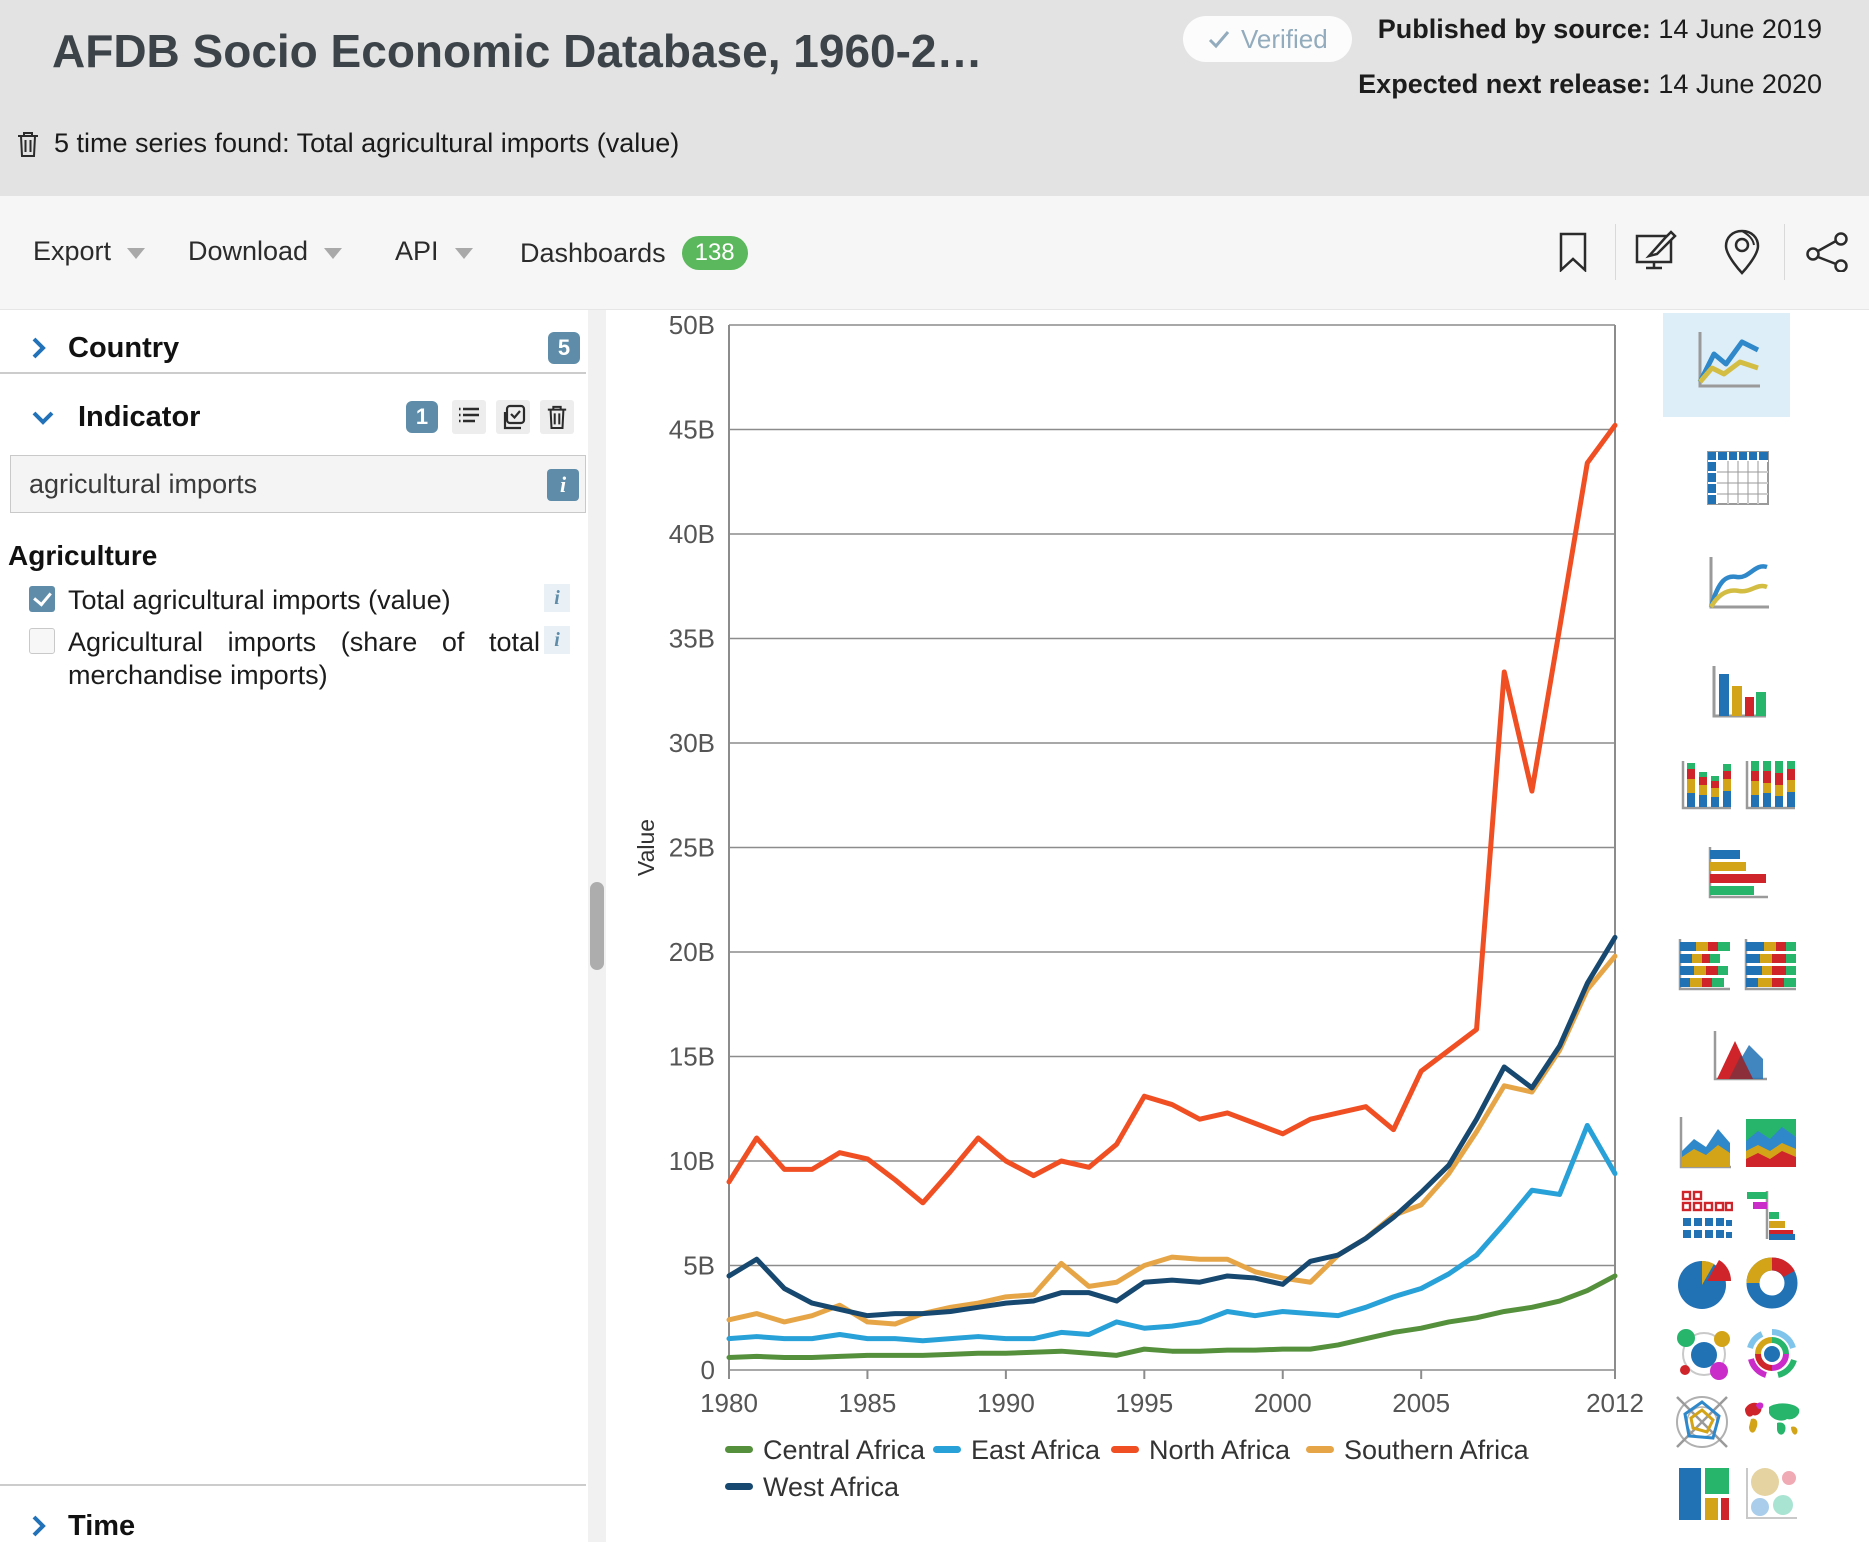 The image size is (1869, 1550). What do you see at coordinates (692, 325) in the screenshot?
I see `y-axis-tick-label: 50B` at bounding box center [692, 325].